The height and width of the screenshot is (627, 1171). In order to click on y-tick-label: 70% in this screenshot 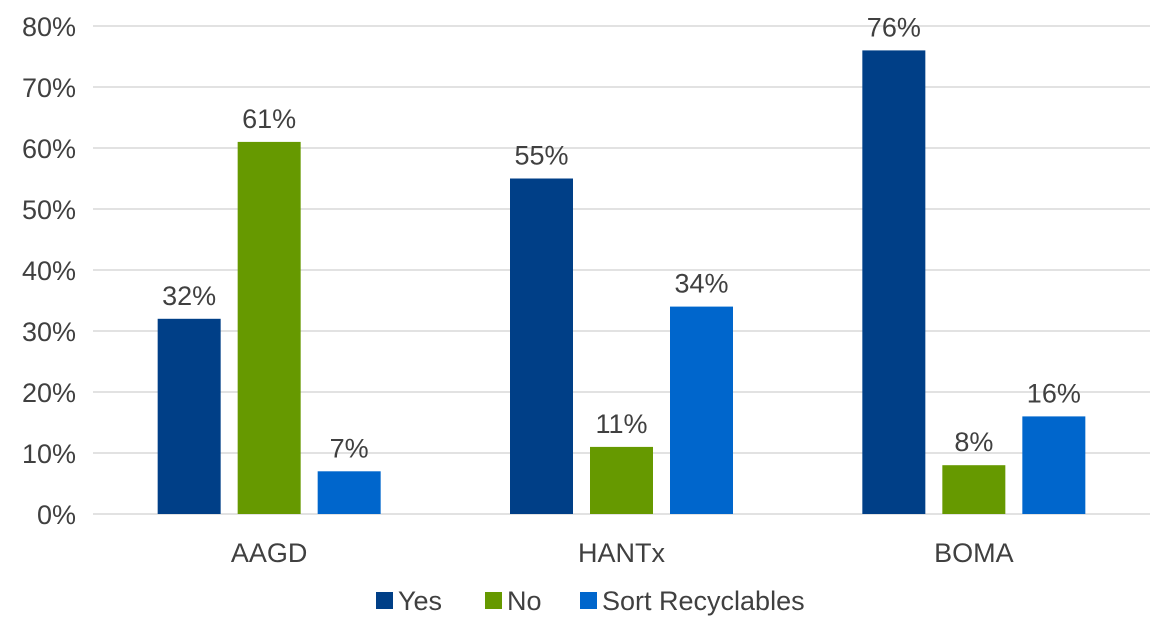, I will do `click(49, 88)`.